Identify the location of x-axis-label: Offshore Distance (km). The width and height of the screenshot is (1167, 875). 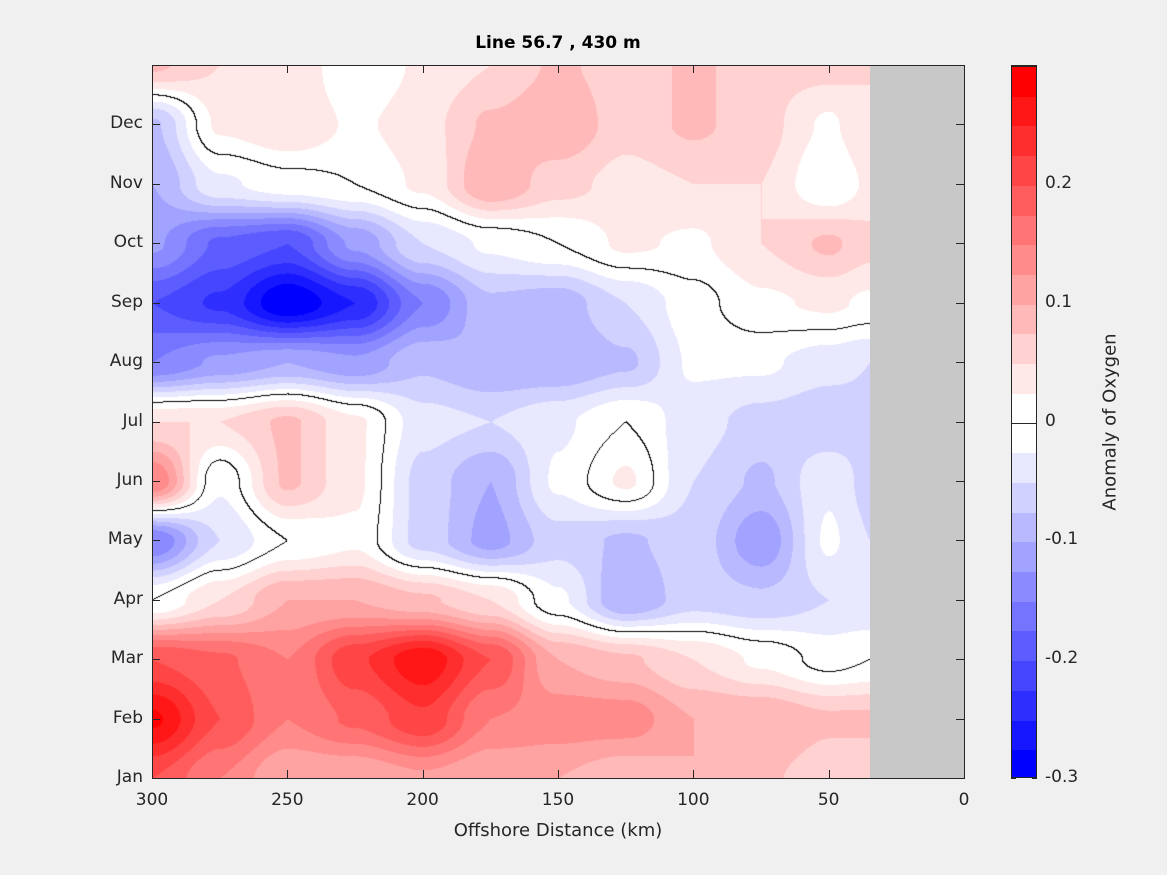
(558, 830).